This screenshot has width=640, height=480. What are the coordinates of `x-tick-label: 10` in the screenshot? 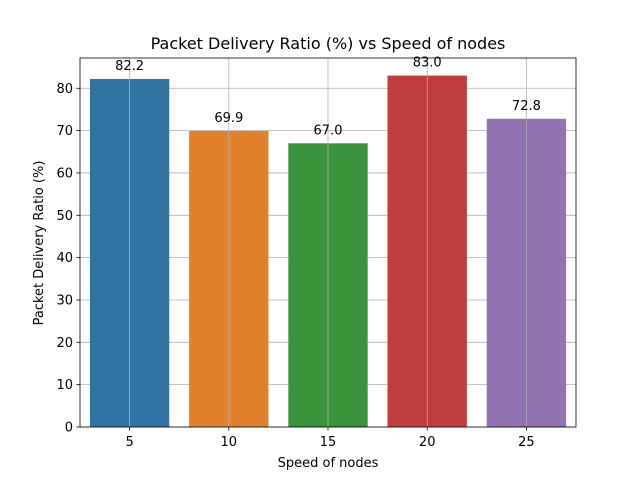 It's located at (229, 442).